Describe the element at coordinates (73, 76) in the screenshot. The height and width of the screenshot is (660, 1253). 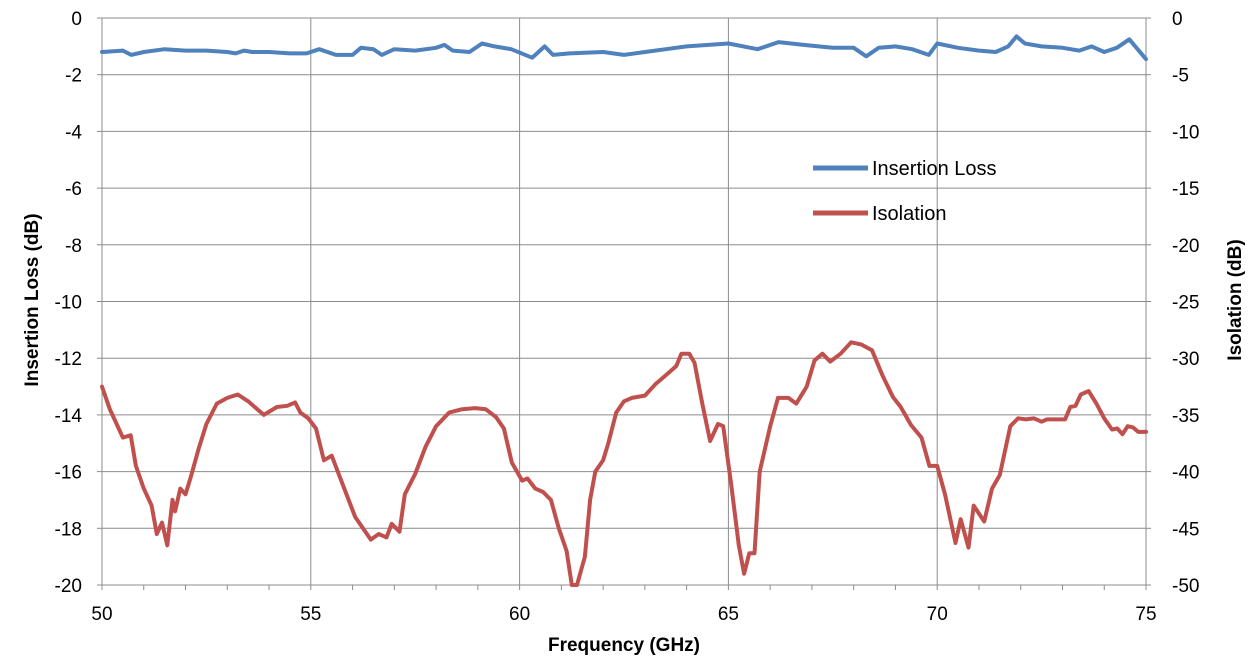
I see `y-left-tick-label: -2` at that location.